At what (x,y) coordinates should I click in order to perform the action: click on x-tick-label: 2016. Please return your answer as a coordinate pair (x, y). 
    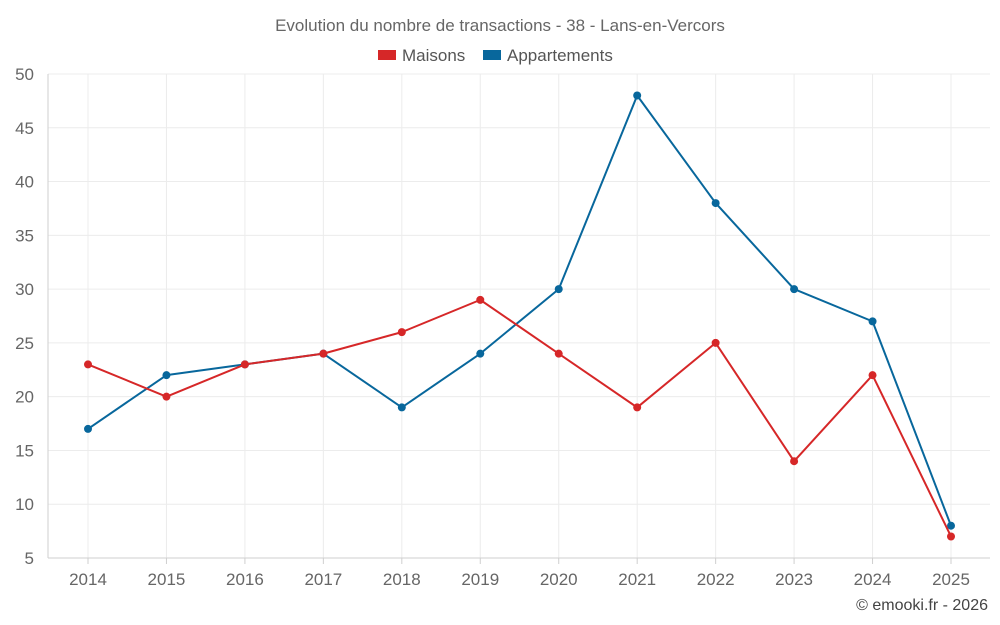
    Looking at the image, I should click on (245, 579).